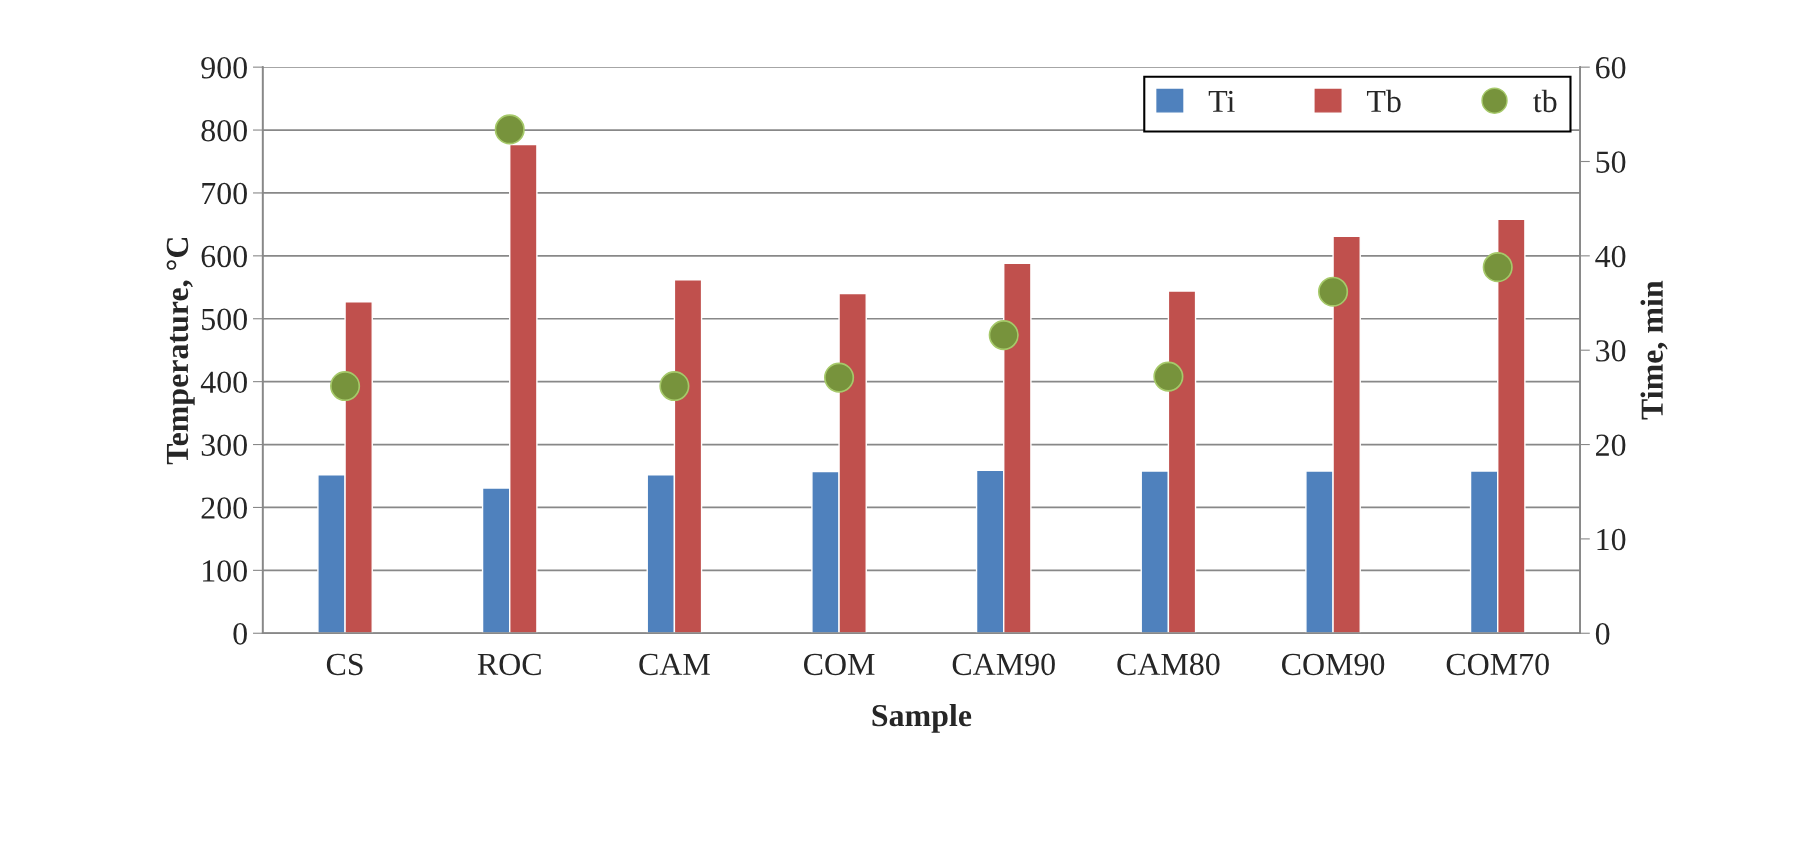 This screenshot has width=1812, height=850. I want to click on x-tick-label: COM70, so click(1497, 664).